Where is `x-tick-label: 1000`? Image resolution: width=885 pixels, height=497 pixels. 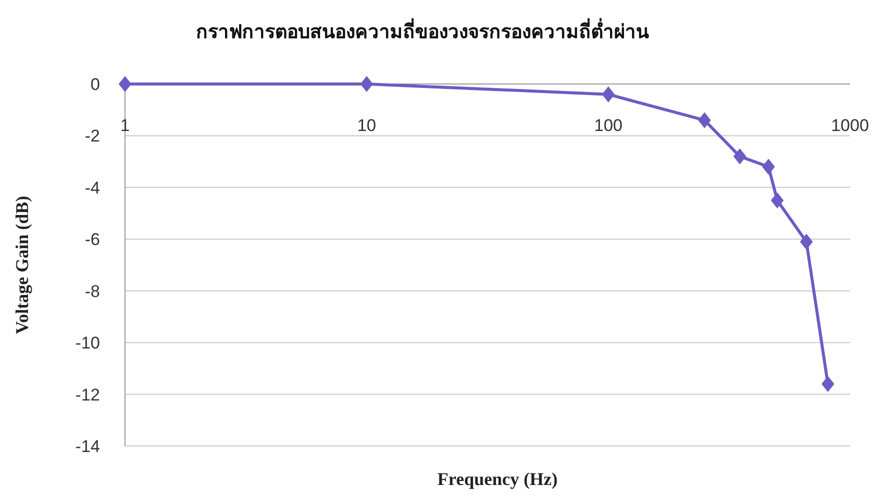 x-tick-label: 1000 is located at coordinates (850, 125).